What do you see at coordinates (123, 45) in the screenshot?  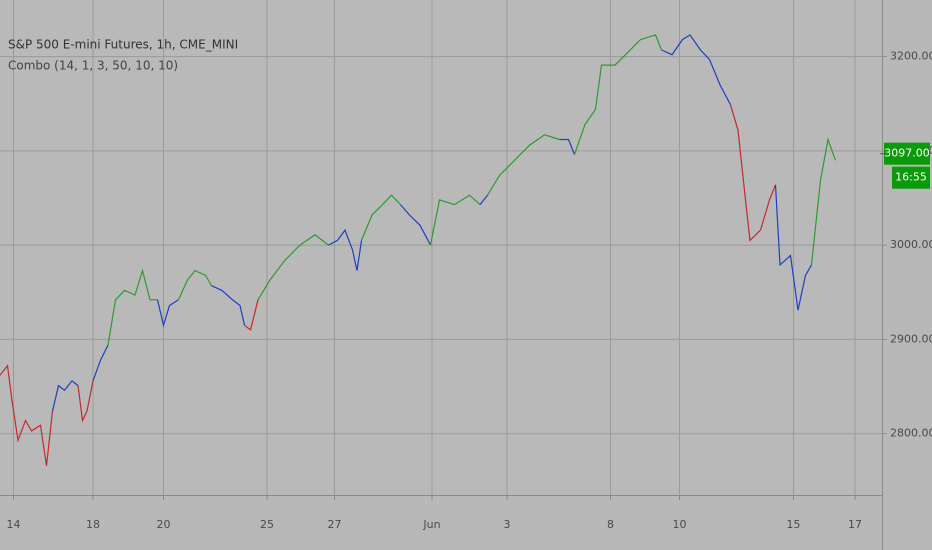 I see `chart-title: S&P 500 E-mini Futures, 1h, CME_MINI` at bounding box center [123, 45].